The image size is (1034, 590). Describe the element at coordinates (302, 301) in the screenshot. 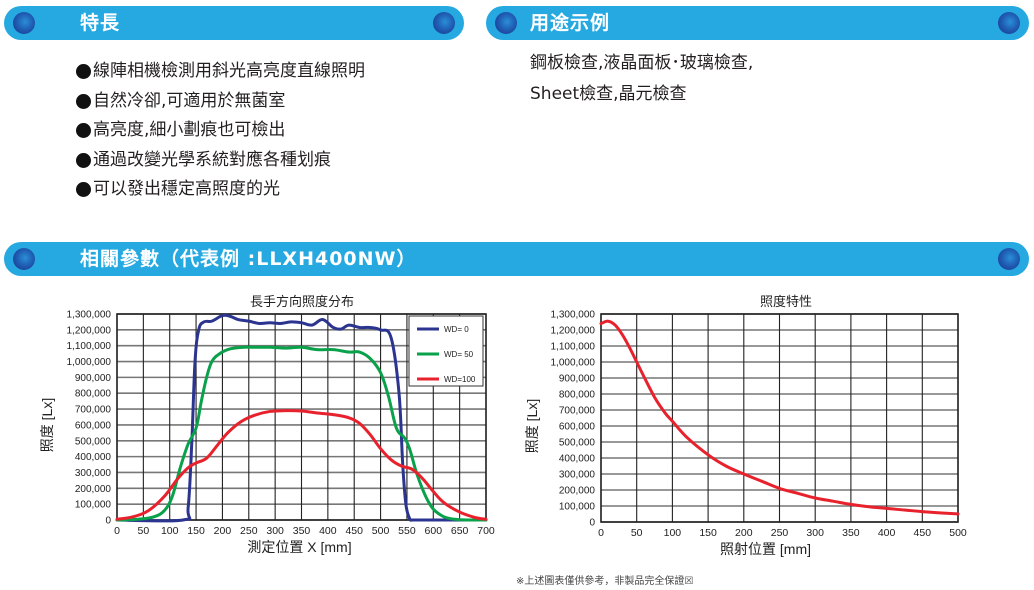

I see `chart-title: 長手方向照度分布` at that location.